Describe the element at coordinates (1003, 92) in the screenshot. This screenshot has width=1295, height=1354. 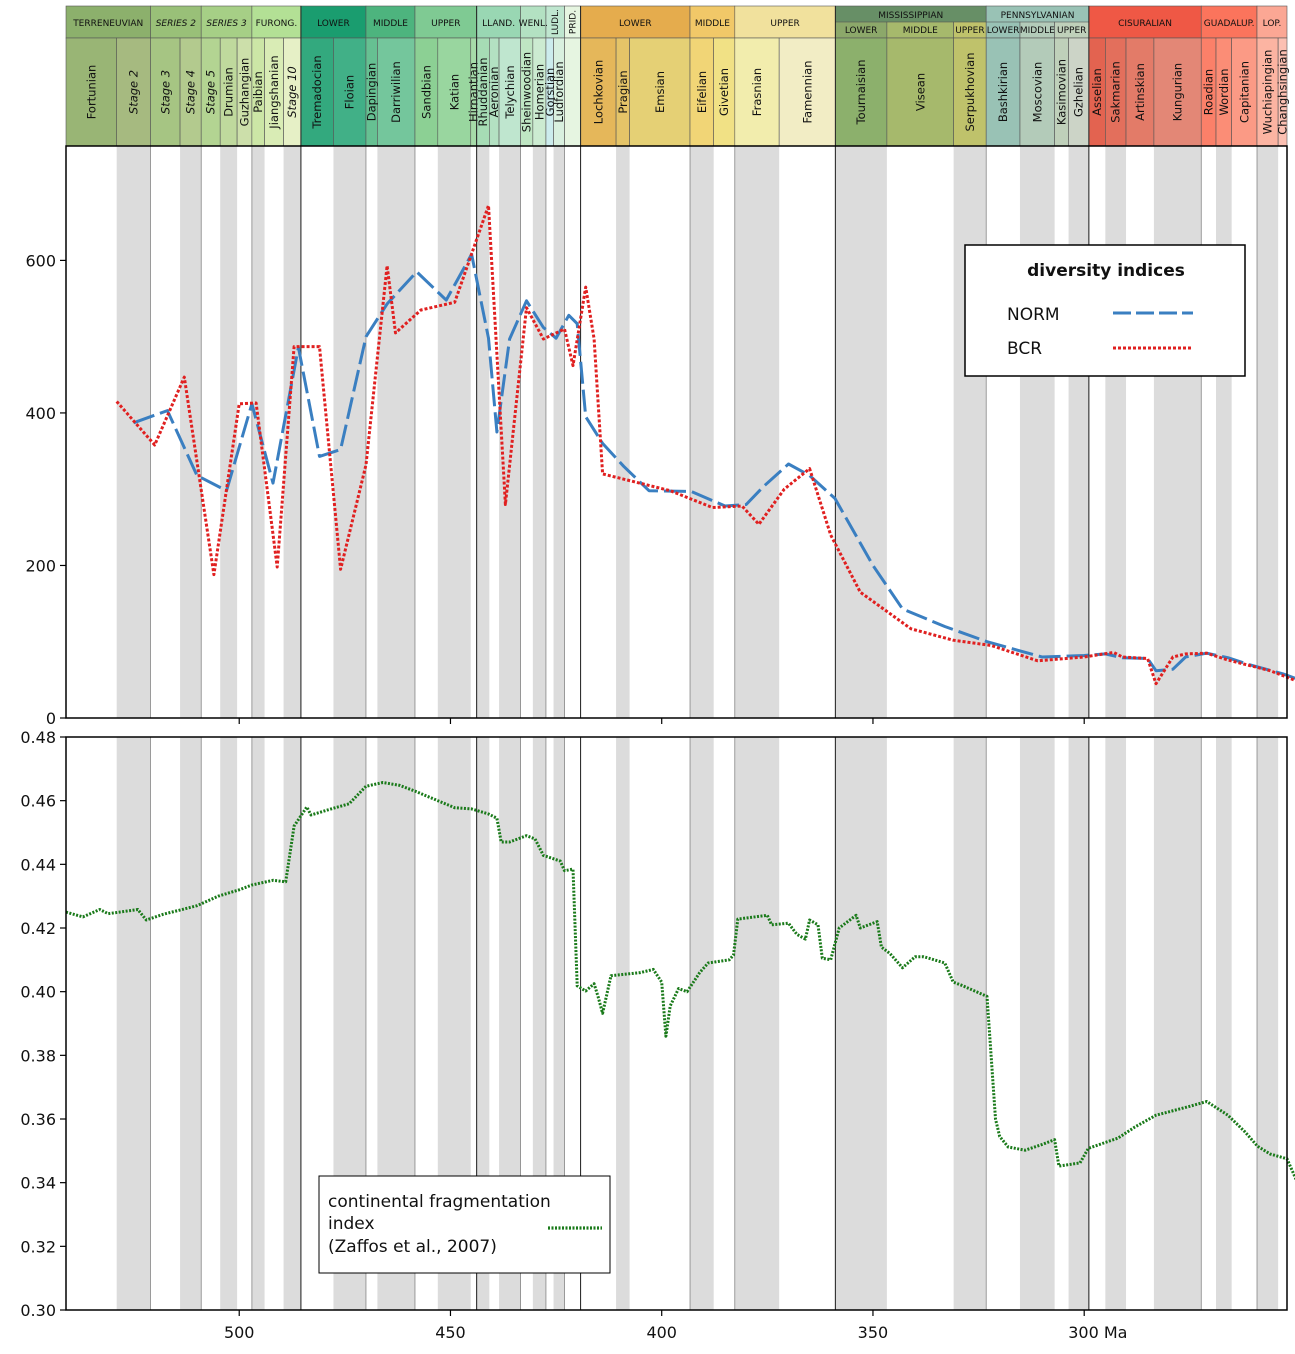
I see `stage-label: Bashkirian` at that location.